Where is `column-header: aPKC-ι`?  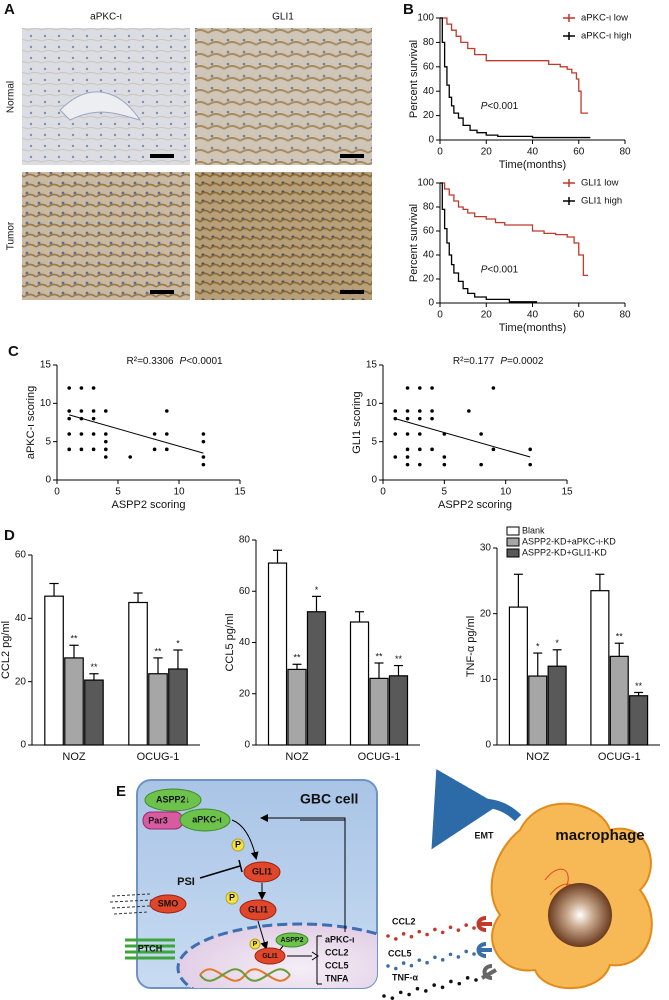 column-header: aPKC-ι is located at coordinates (106, 17).